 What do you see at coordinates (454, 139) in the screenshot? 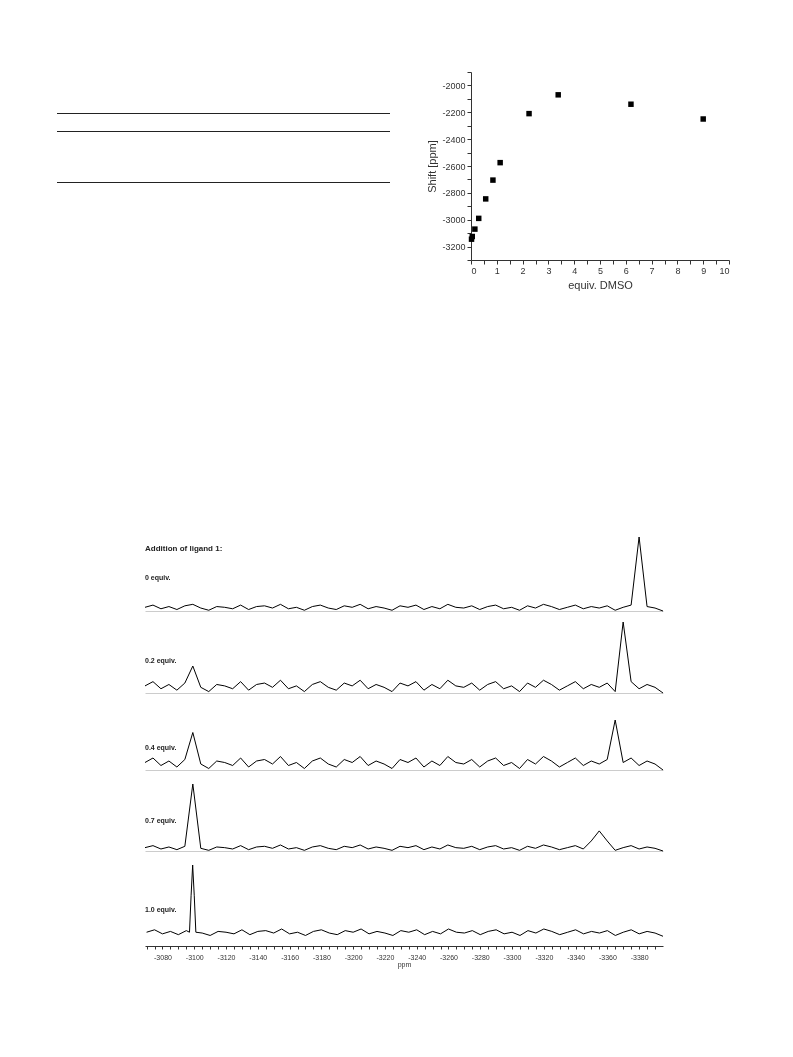
I see `y-tick-label: -2400` at bounding box center [454, 139].